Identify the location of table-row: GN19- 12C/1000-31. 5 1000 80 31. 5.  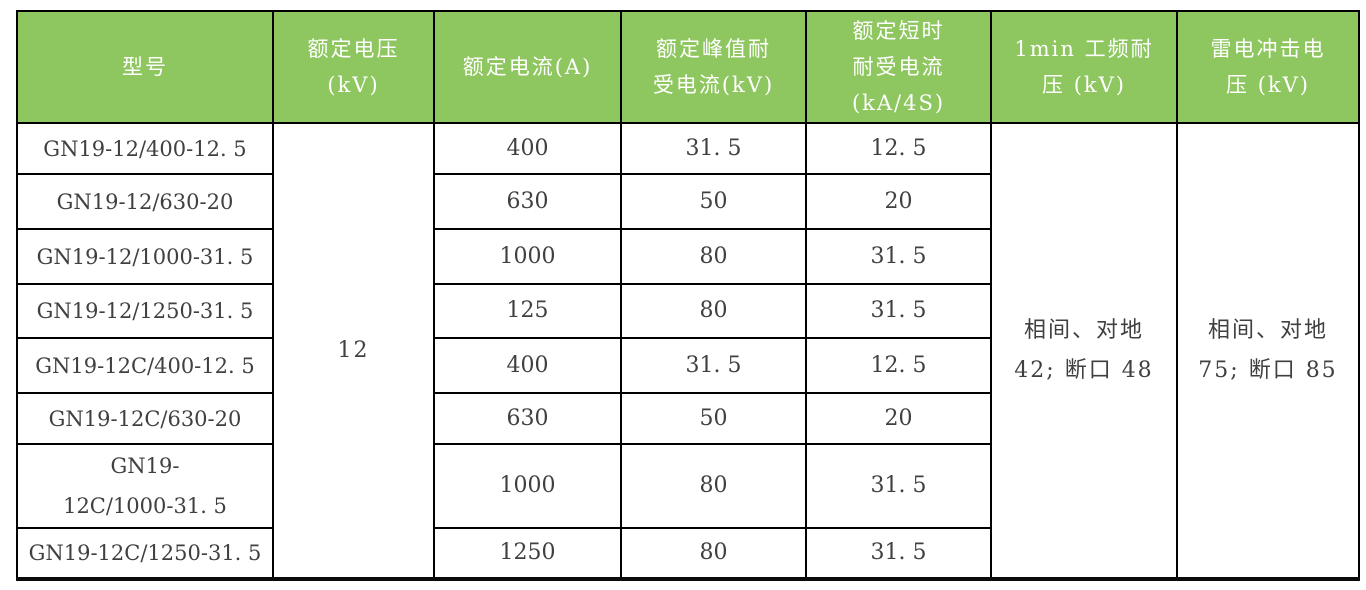
(687, 486).